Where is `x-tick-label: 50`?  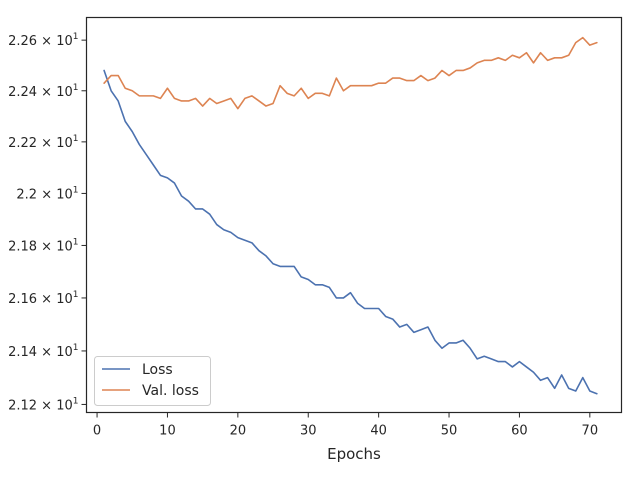
x-tick-label: 50 is located at coordinates (449, 431).